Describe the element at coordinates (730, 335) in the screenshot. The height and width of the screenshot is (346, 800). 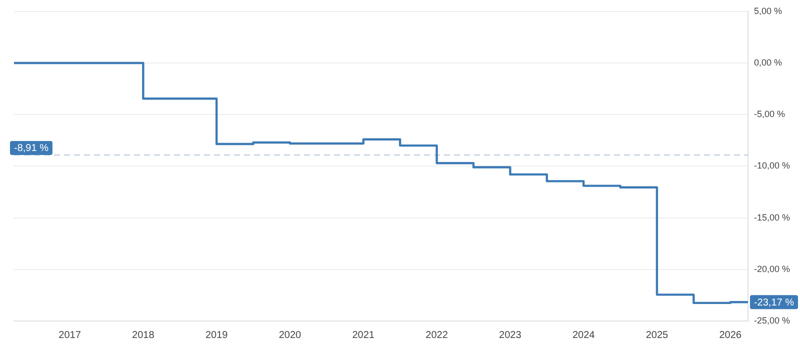
I see `x-tick-label: 2026` at that location.